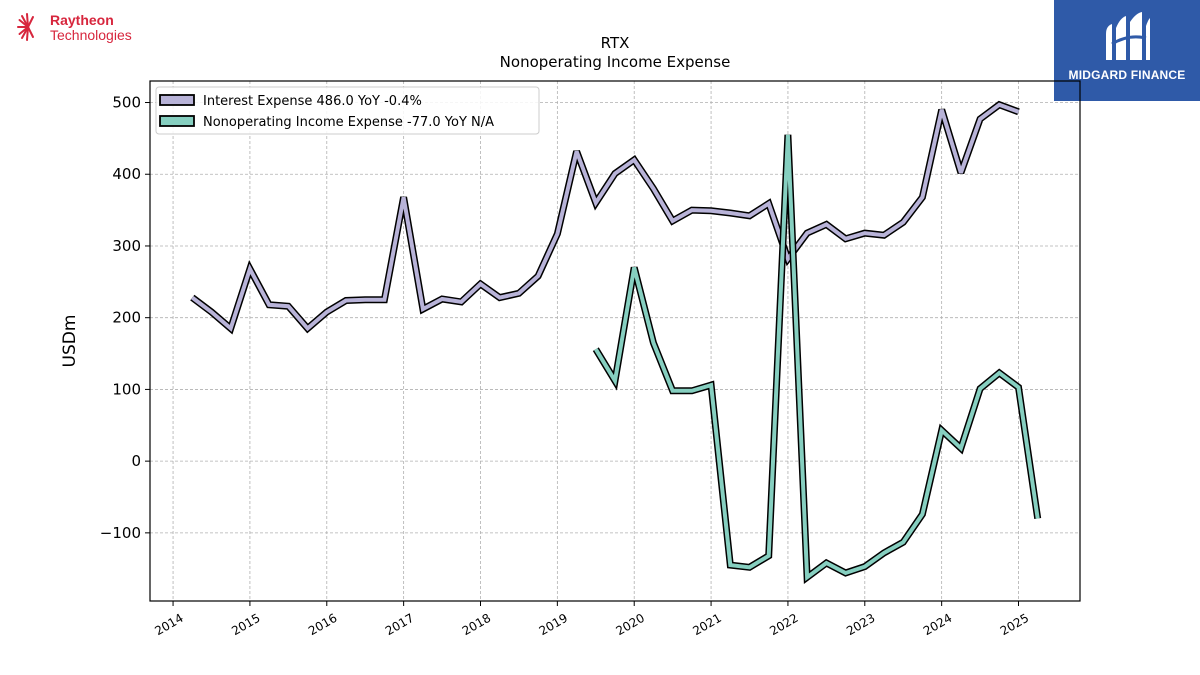 This screenshot has height=675, width=1200. Describe the element at coordinates (1127, 75) in the screenshot. I see `midgard-finance-text: MIDGARD FINANCE` at that location.